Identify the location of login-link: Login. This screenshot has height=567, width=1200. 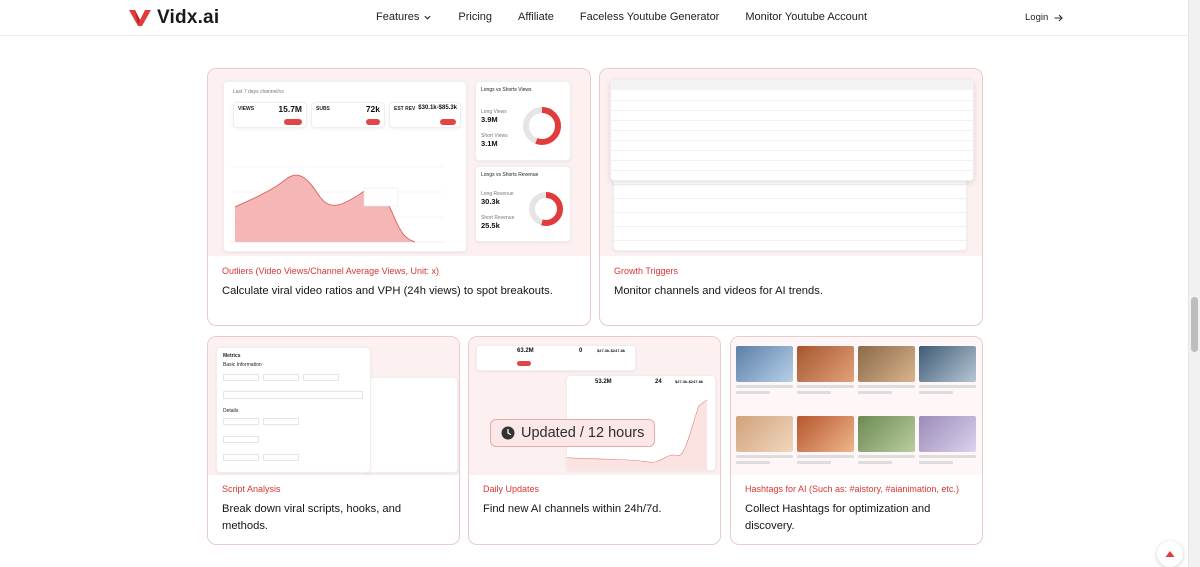
(1044, 17).